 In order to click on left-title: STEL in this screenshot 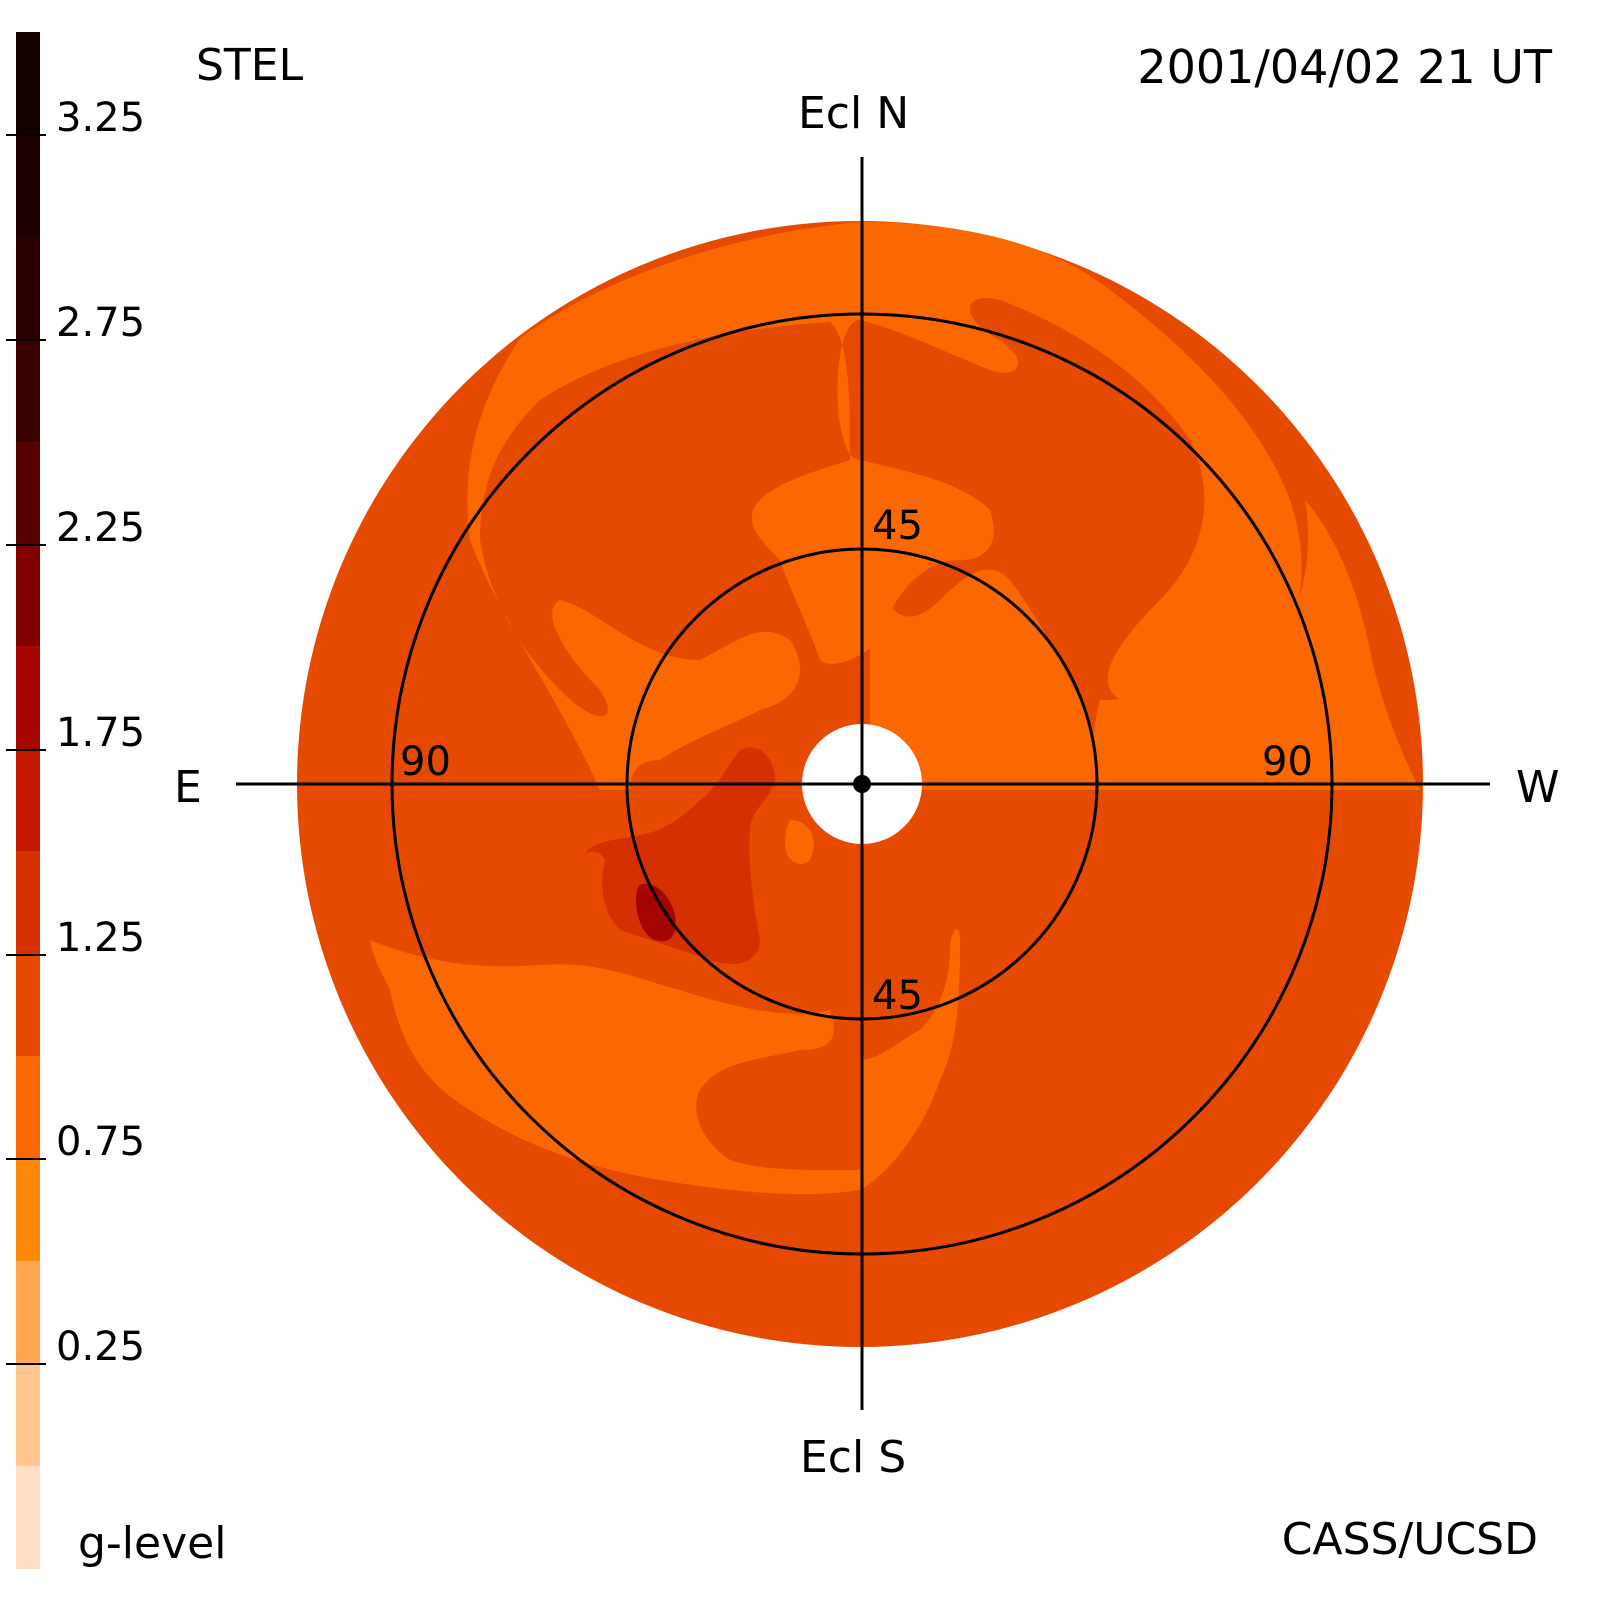, I will do `click(250, 65)`.